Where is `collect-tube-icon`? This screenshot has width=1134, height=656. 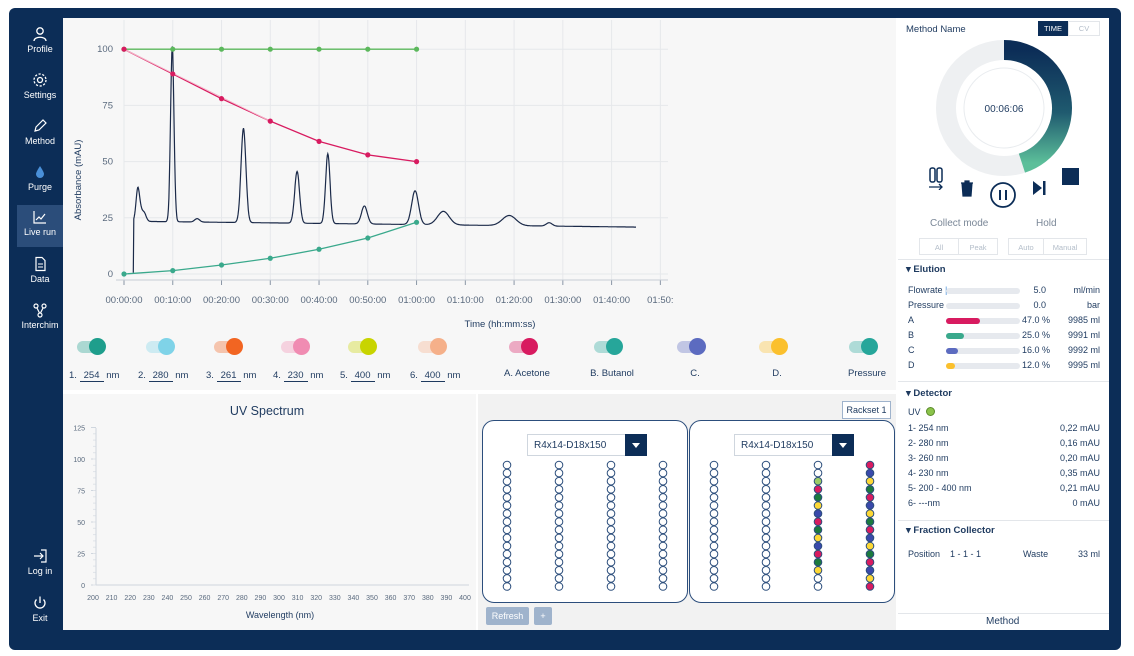 collect-tube-icon is located at coordinates (936, 178).